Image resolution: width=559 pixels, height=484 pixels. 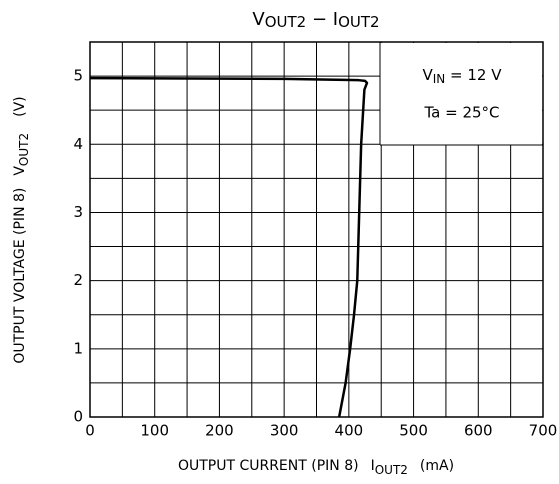 I want to click on y-axis-label: OUTPUT VOLTAGE (PIN 8)VOUT2(V), so click(x=21, y=229).